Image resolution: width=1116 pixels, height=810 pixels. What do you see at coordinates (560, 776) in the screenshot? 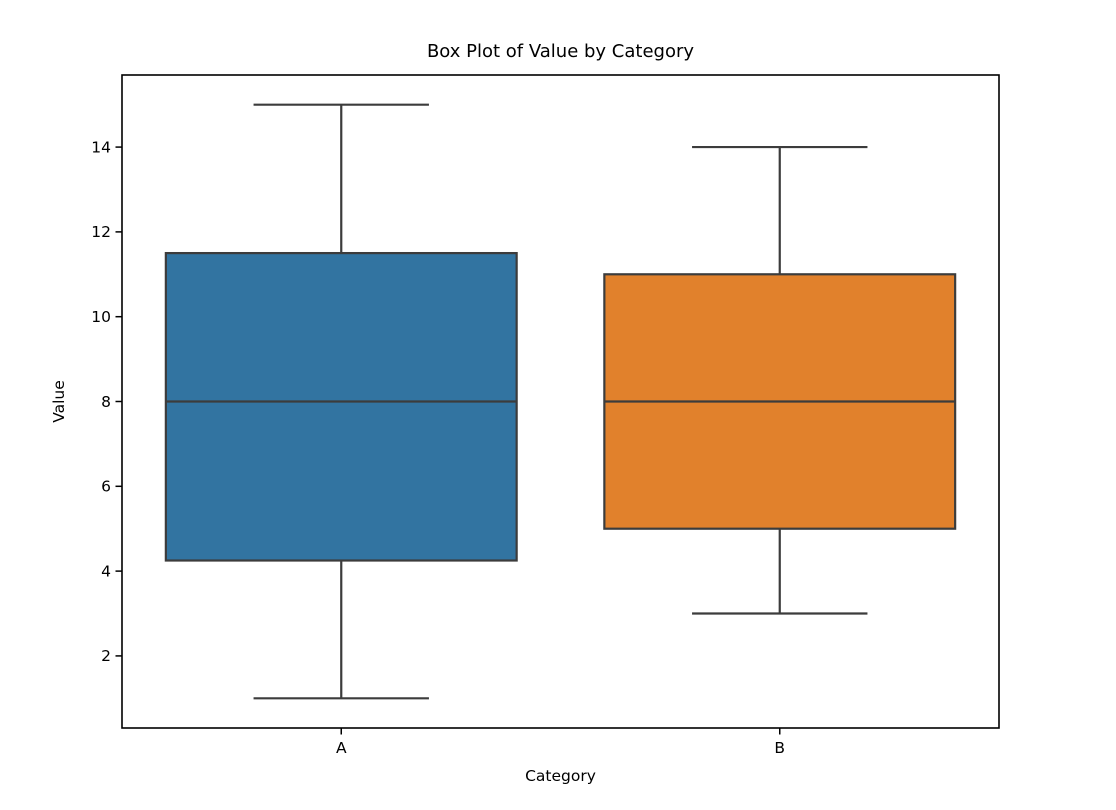
I see `x-axis-label: Category` at bounding box center [560, 776].